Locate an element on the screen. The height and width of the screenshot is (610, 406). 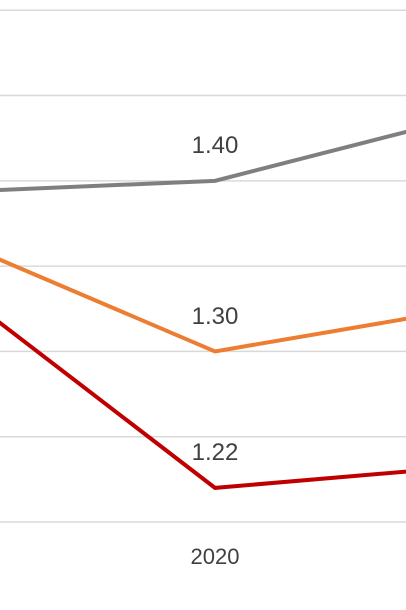
x-tick-label: 2020 is located at coordinates (215, 556).